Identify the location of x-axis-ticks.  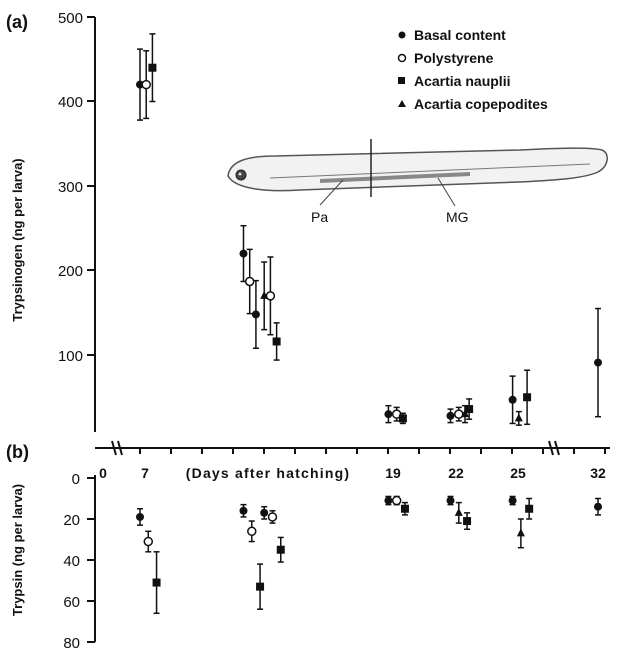
(372, 451).